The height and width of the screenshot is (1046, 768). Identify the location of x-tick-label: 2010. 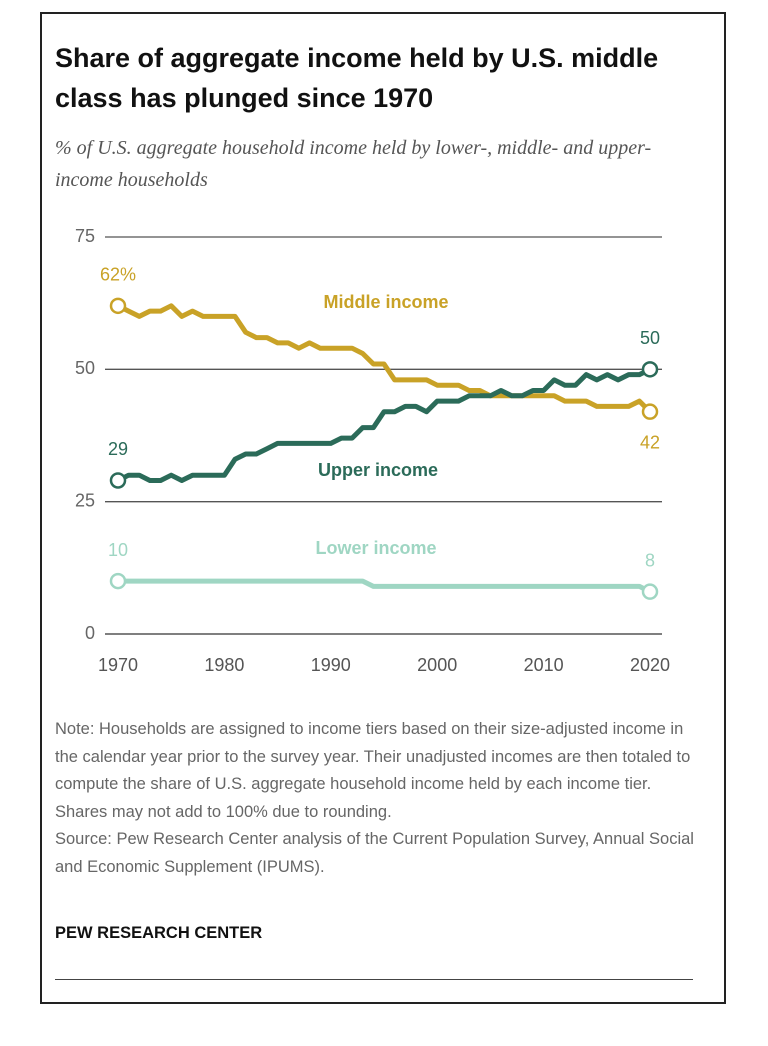
(544, 665).